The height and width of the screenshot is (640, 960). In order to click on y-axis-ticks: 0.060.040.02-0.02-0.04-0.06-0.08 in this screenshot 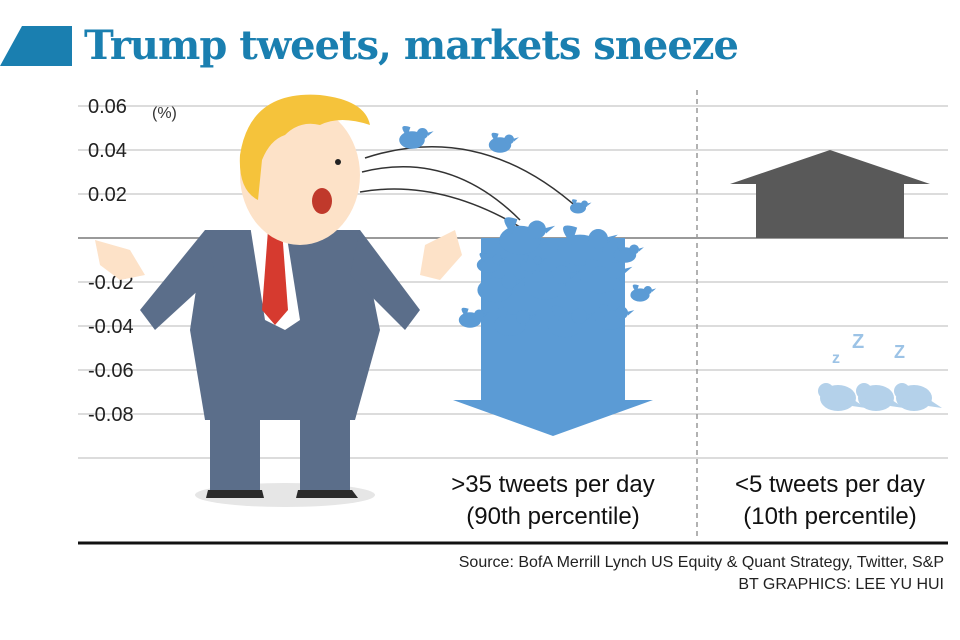, I will do `click(111, 261)`.